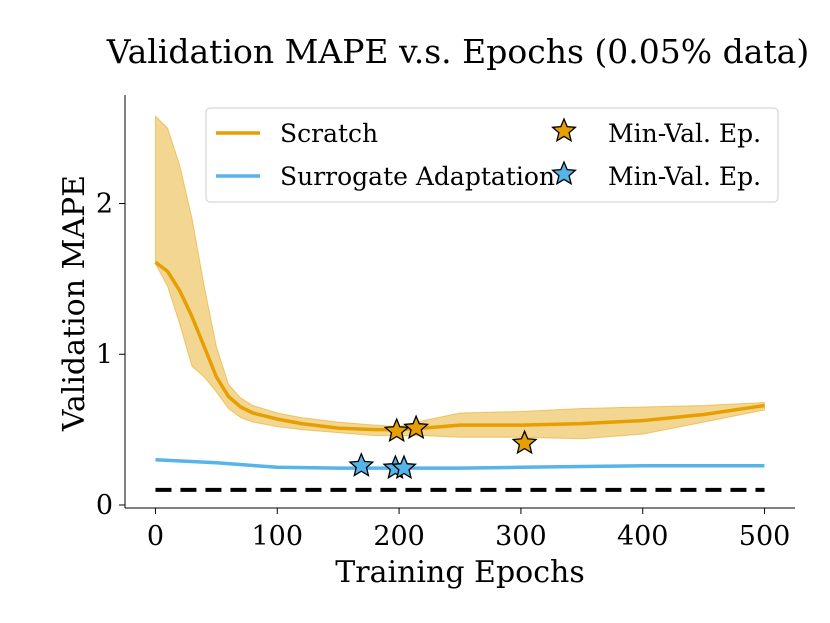 The width and height of the screenshot is (830, 623). What do you see at coordinates (457, 51) in the screenshot?
I see `chart-title: Validation MAPE v.s. Epochs (0.05% data)` at bounding box center [457, 51].